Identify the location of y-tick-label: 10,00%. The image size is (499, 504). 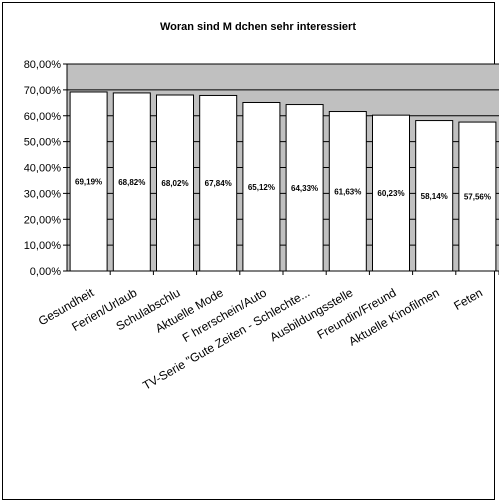
(43, 246).